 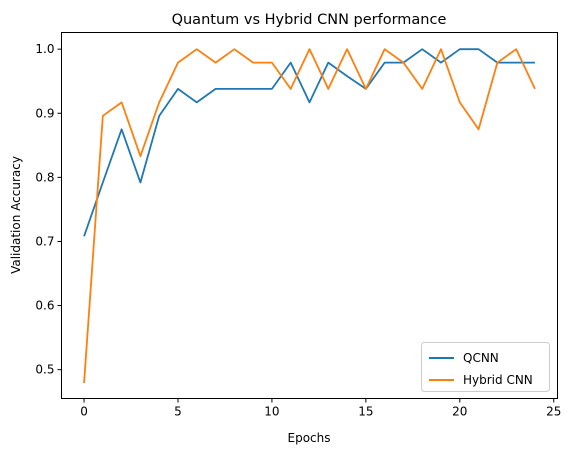 I want to click on x-tick-label: 5, so click(x=178, y=412).